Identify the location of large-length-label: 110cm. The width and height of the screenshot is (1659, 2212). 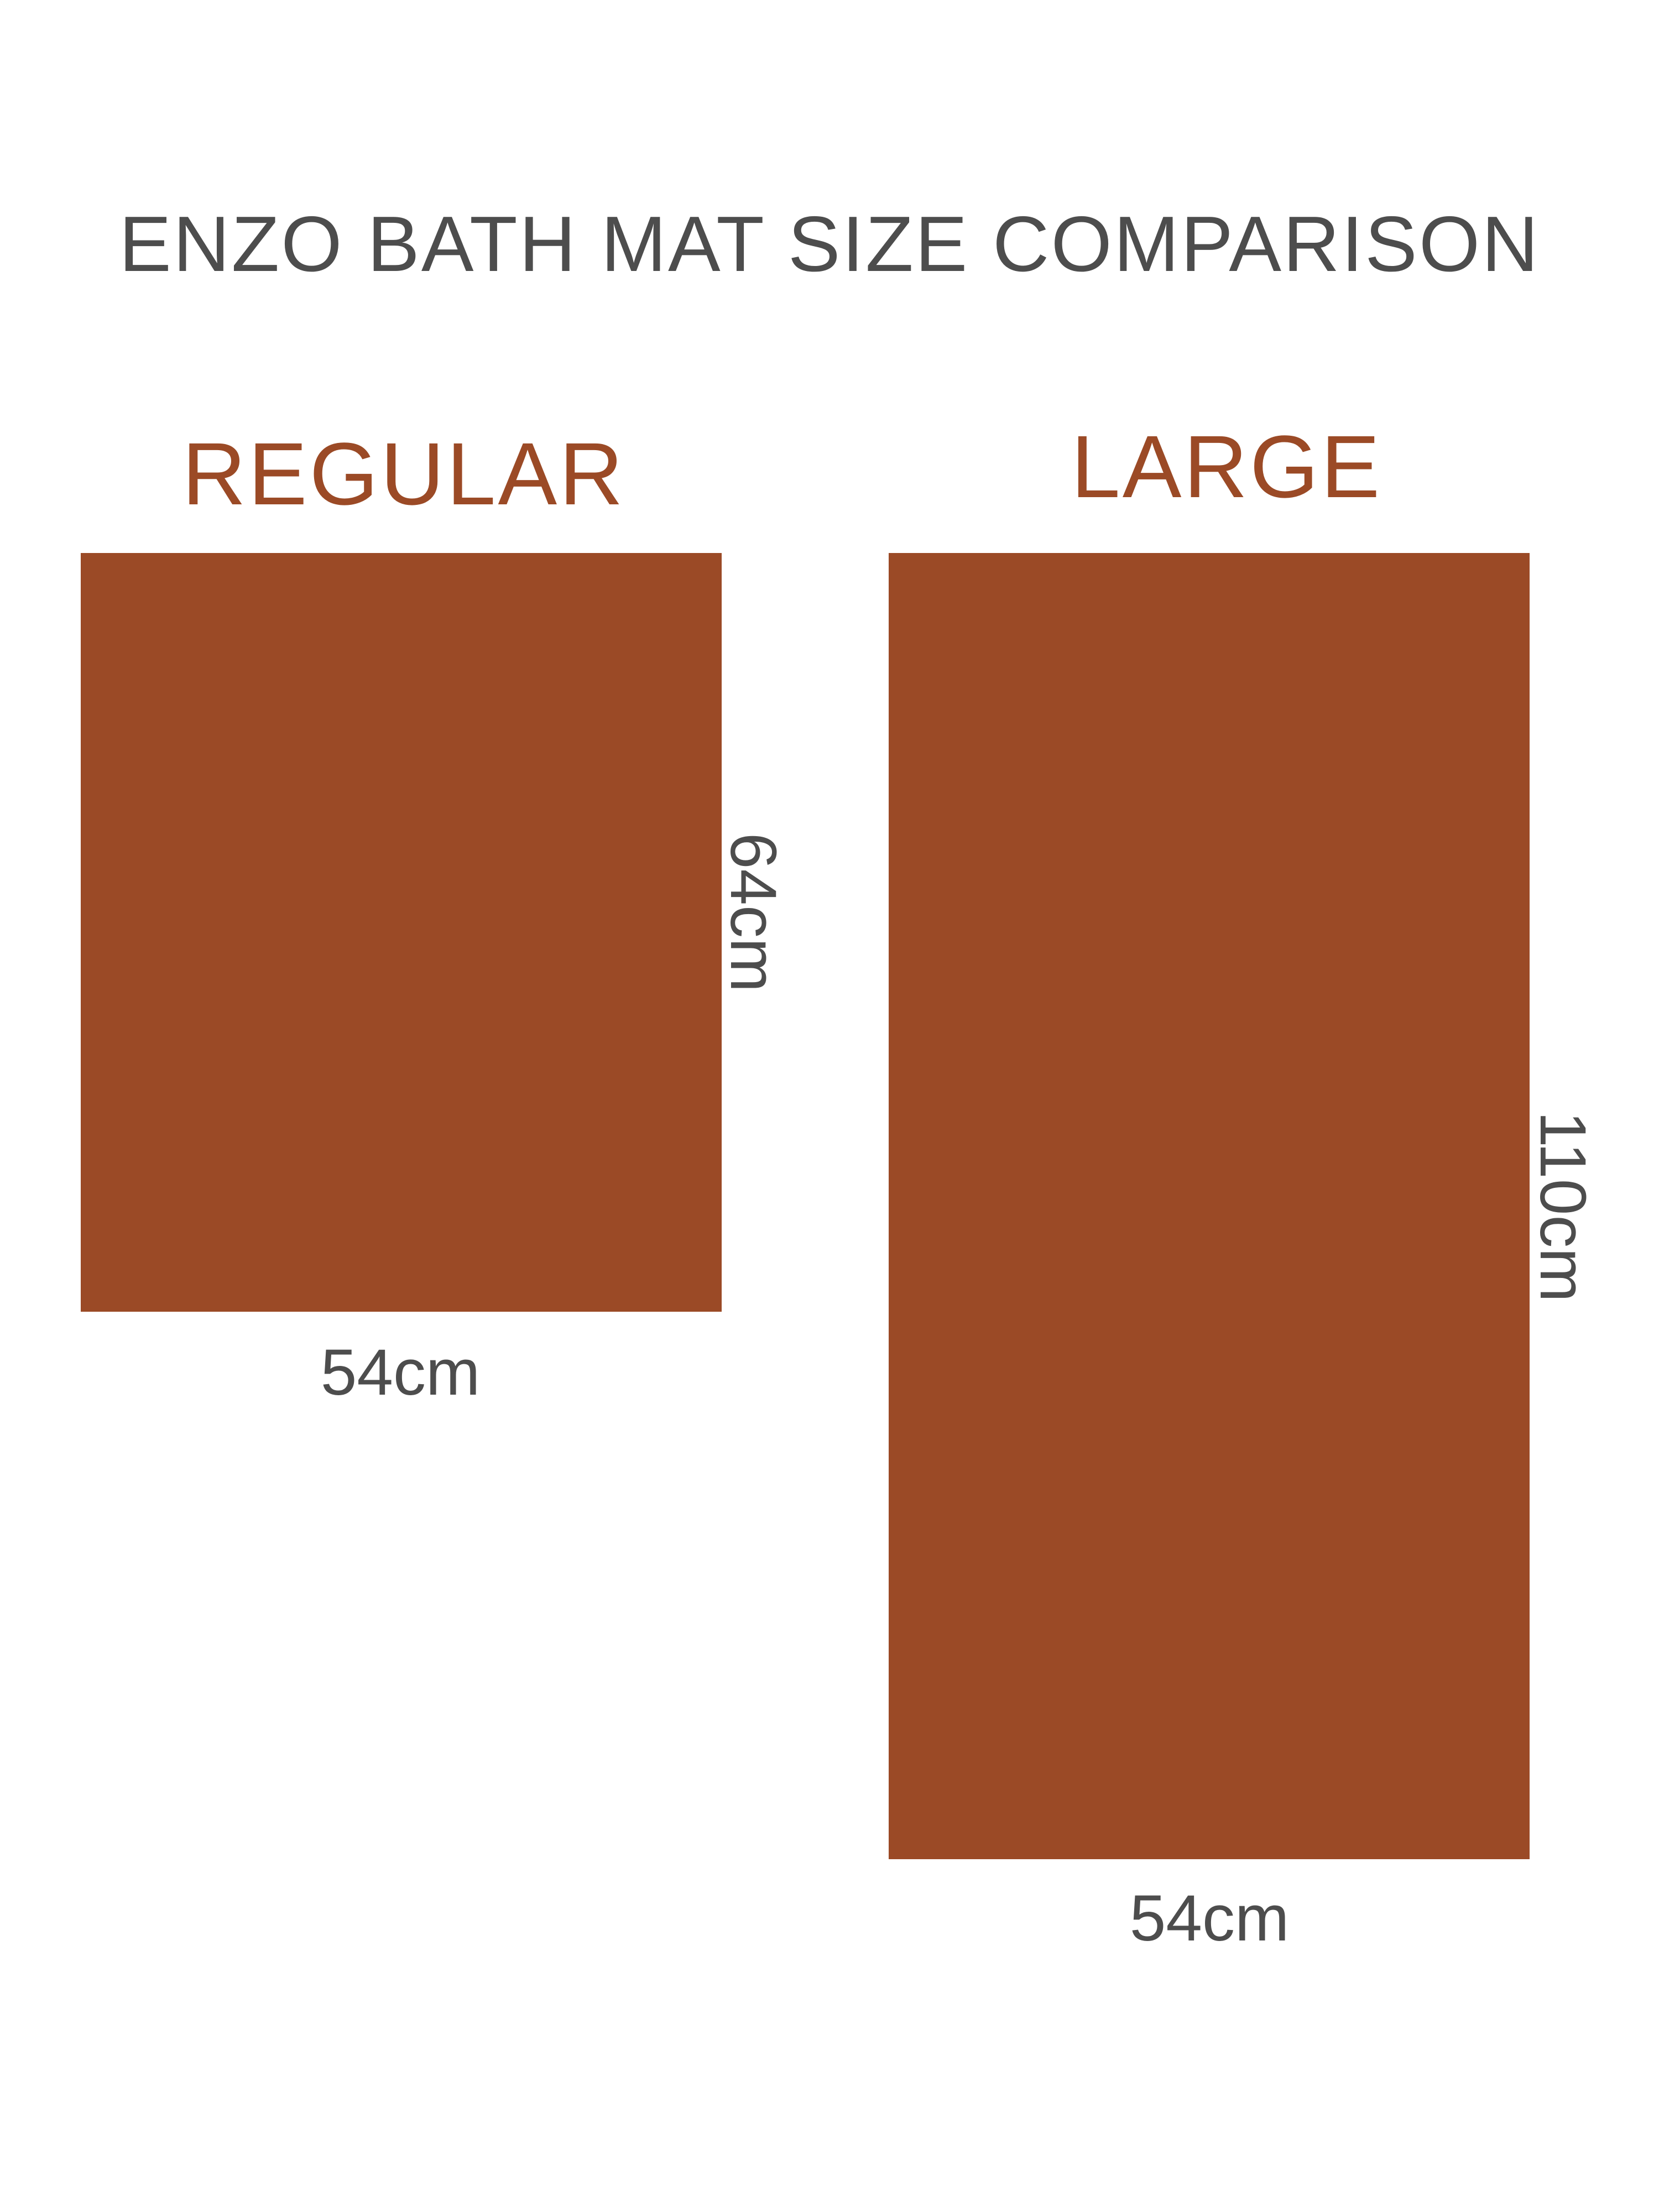
(1563, 1207).